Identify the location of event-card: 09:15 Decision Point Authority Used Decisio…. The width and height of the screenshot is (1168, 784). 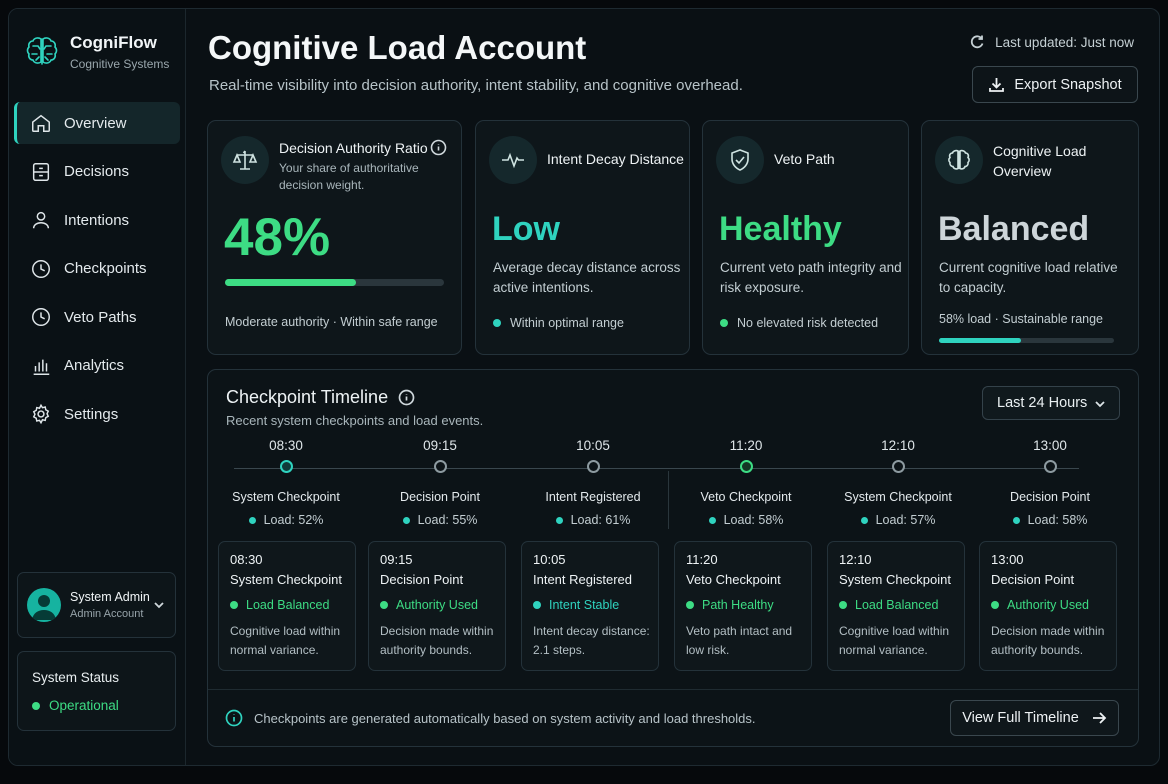
(437, 606).